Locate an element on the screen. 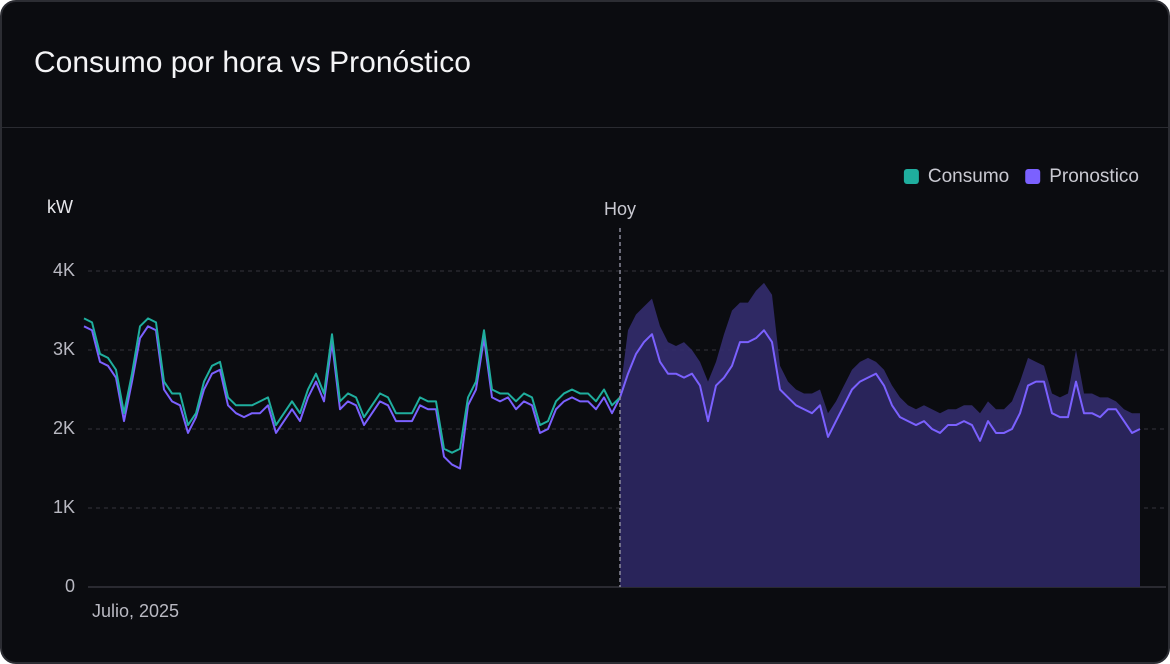 This screenshot has width=1170, height=664. forecast-band is located at coordinates (880, 361).